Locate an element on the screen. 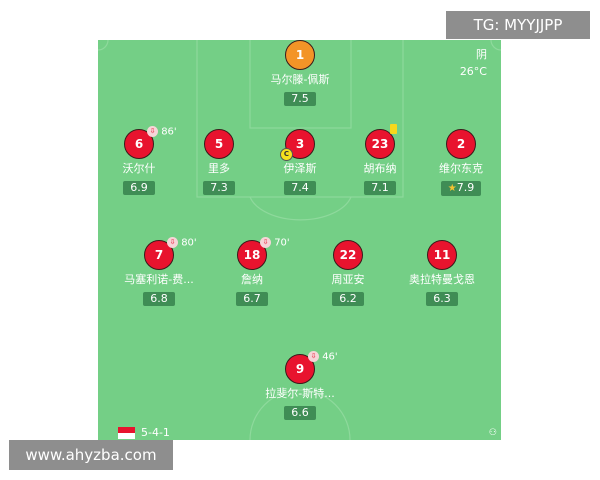 Image resolution: width=600 pixels, height=480 pixels. substitution: ⇩ 46' is located at coordinates (323, 357).